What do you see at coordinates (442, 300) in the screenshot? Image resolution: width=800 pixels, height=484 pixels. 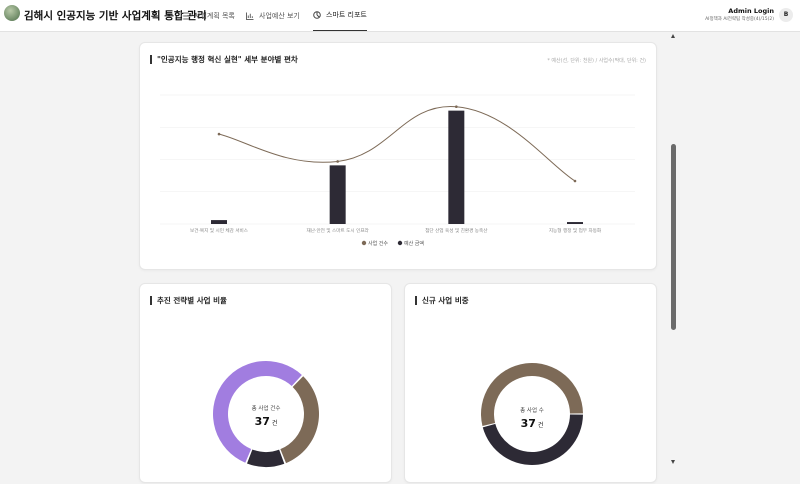 I see `new-card-title: 신규 사업 비중` at bounding box center [442, 300].